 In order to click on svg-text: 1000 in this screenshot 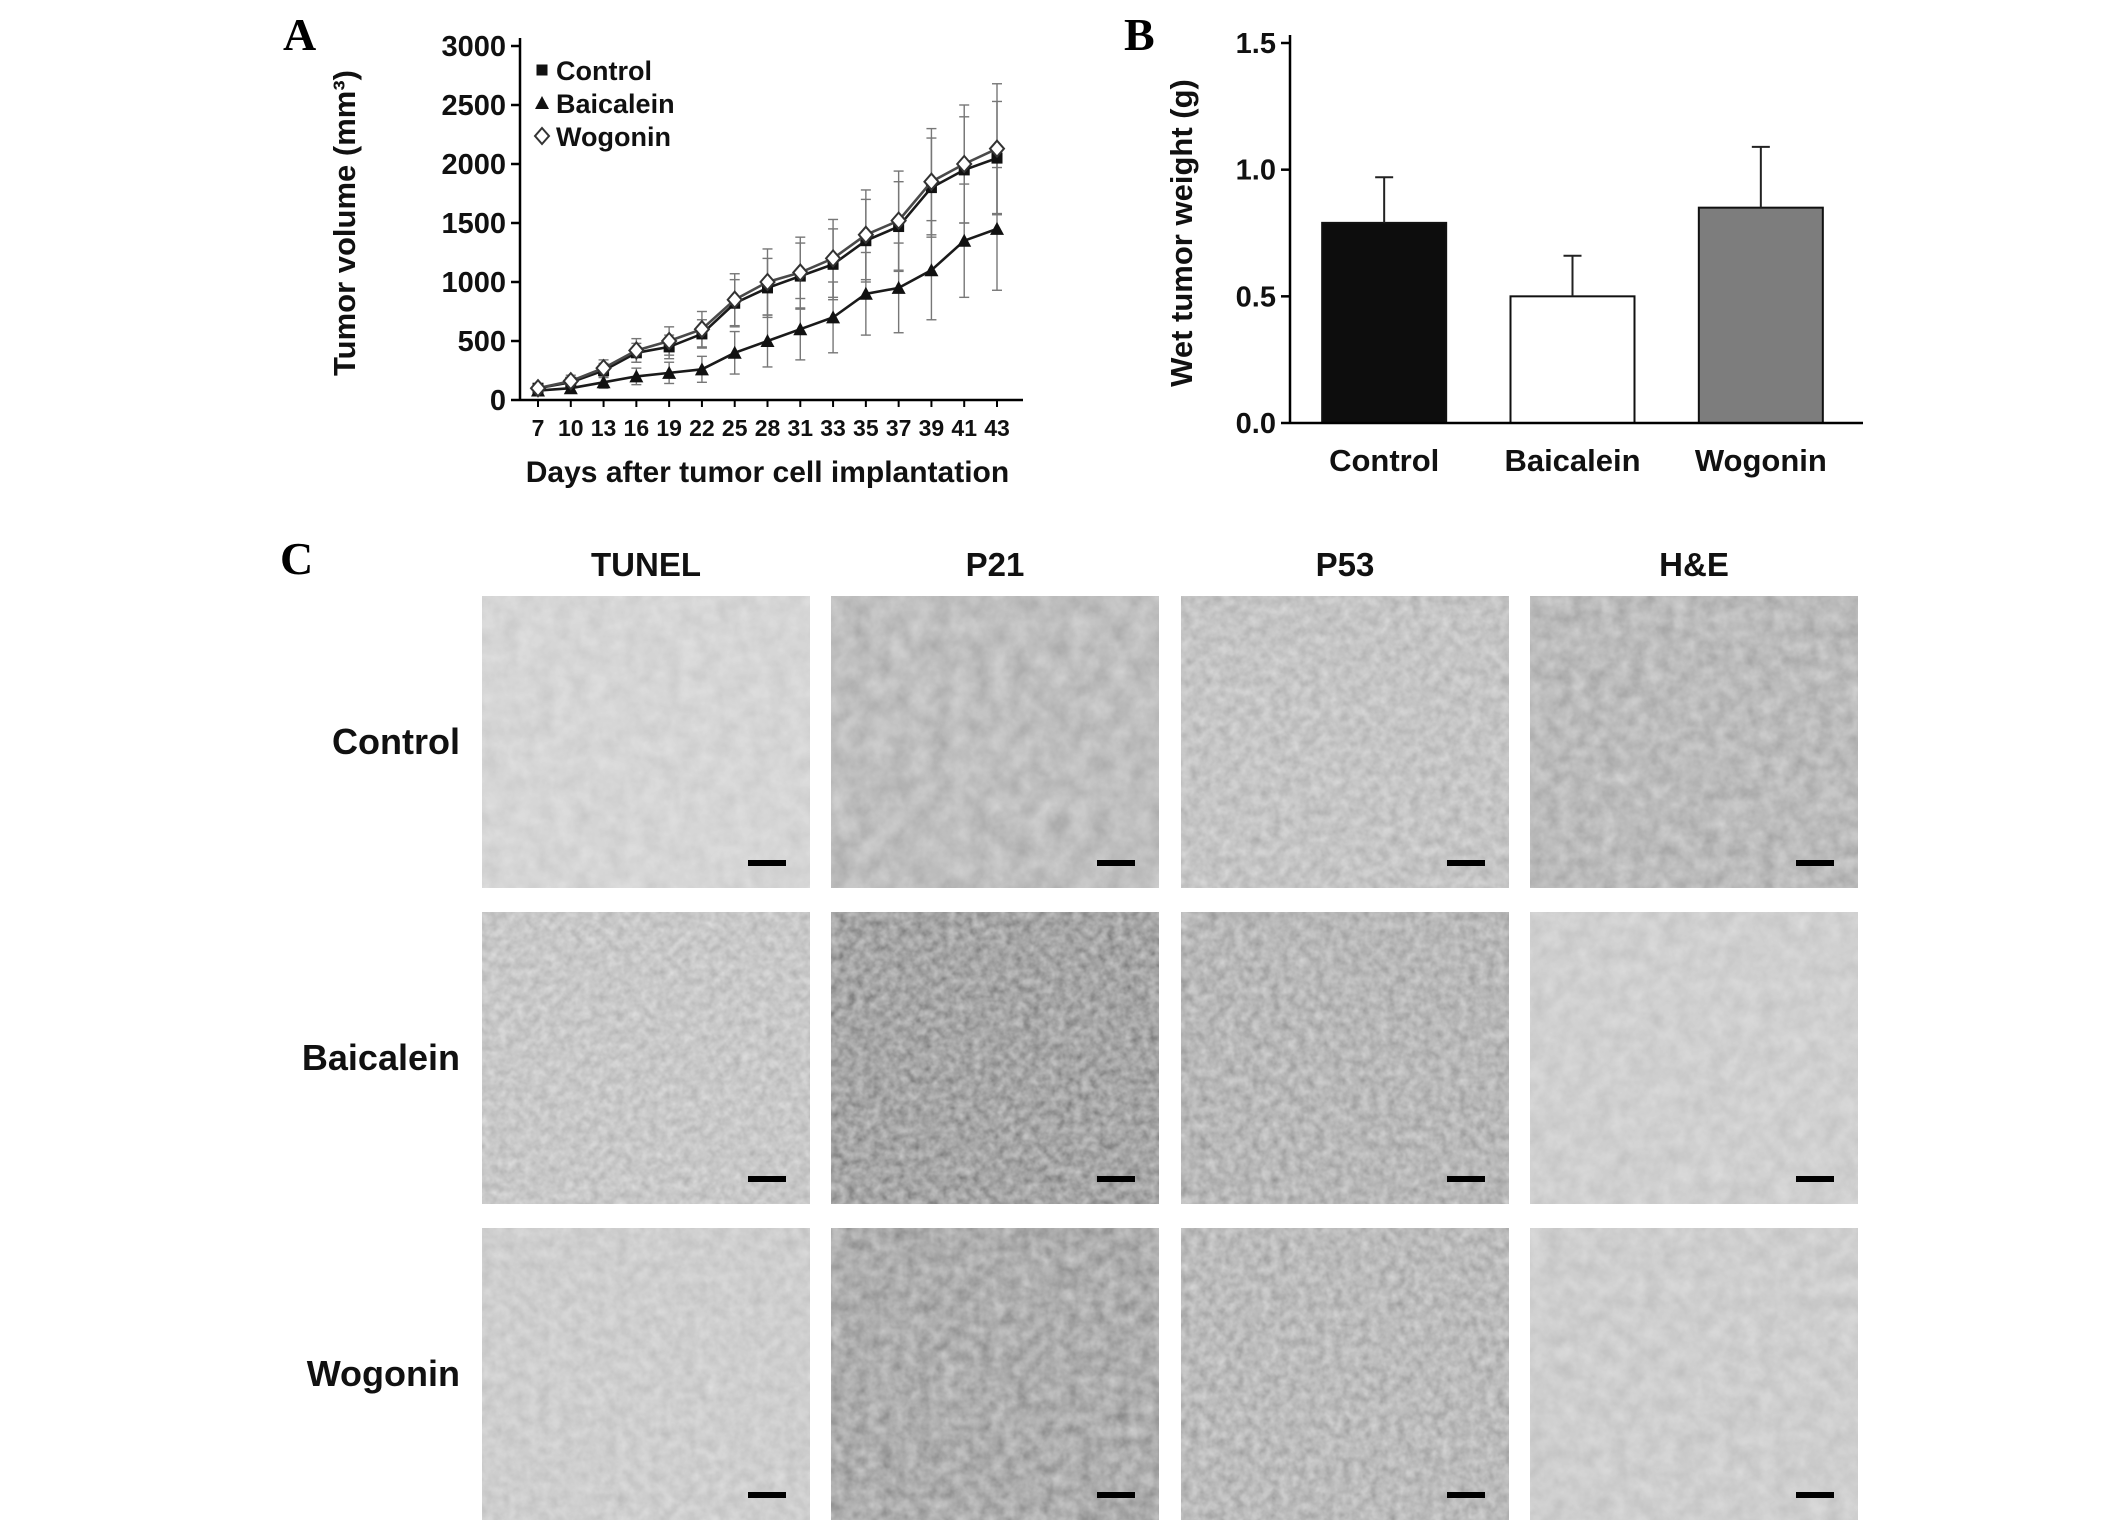, I will do `click(473, 283)`.